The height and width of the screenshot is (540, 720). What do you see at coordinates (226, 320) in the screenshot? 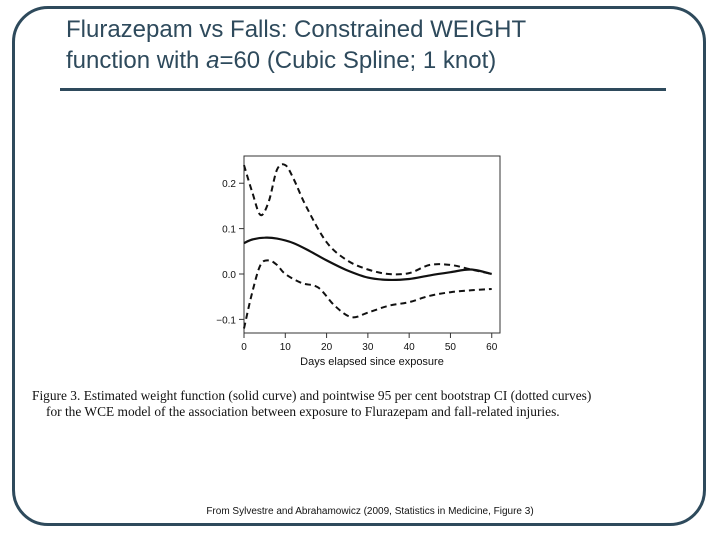
I see `y-tick-label-0: −0.1` at bounding box center [226, 320].